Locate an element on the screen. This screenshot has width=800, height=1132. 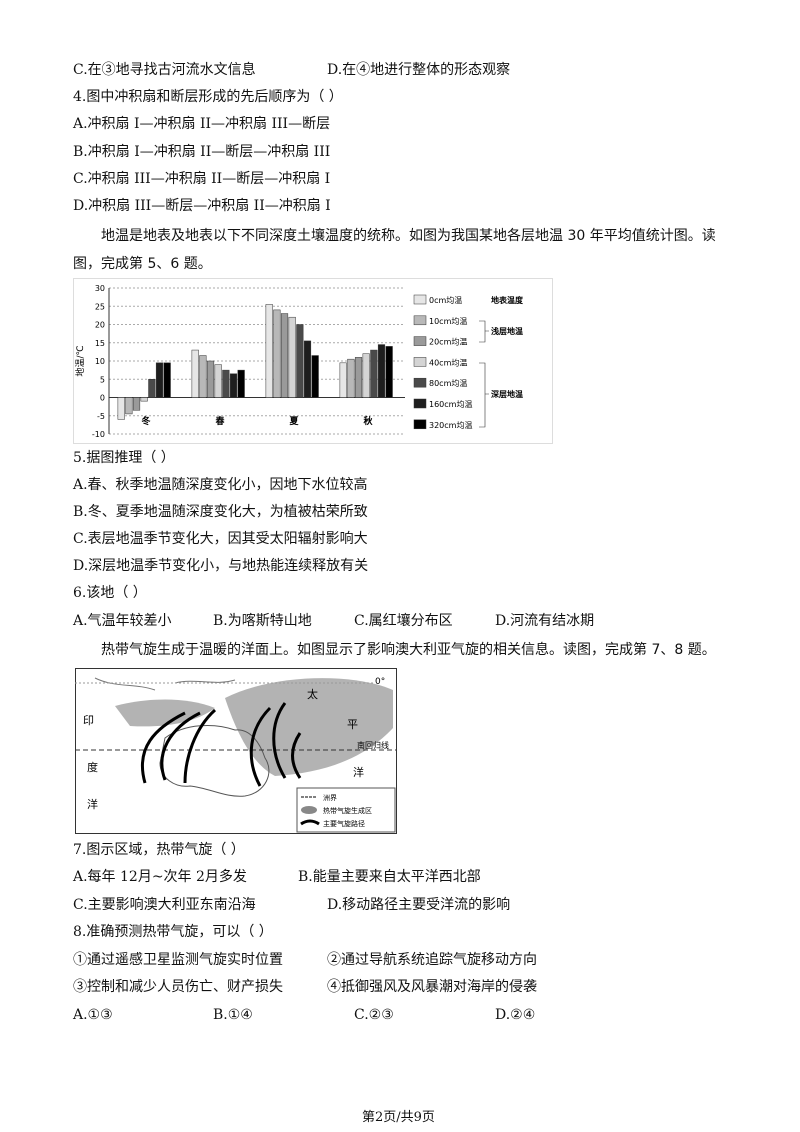
page-footer: 第2页/共9页 is located at coordinates (398, 1117).